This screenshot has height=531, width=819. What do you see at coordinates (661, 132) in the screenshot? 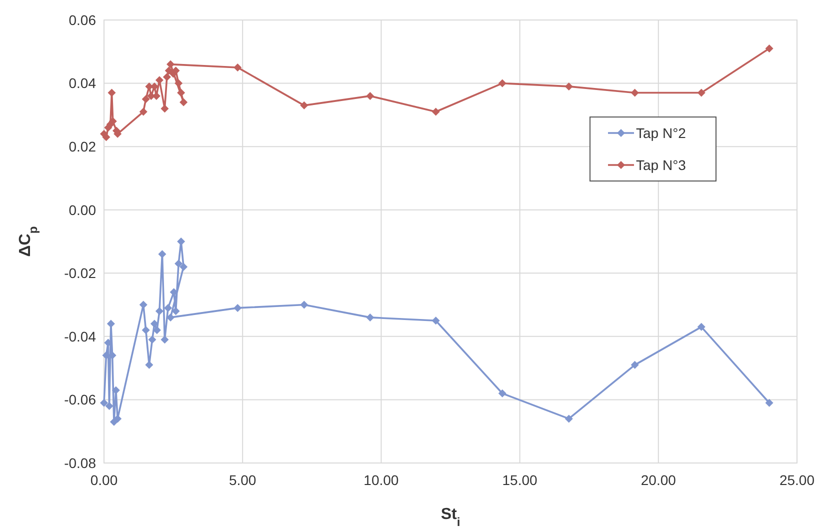
I see `legend-label: Tap N°2` at bounding box center [661, 132].